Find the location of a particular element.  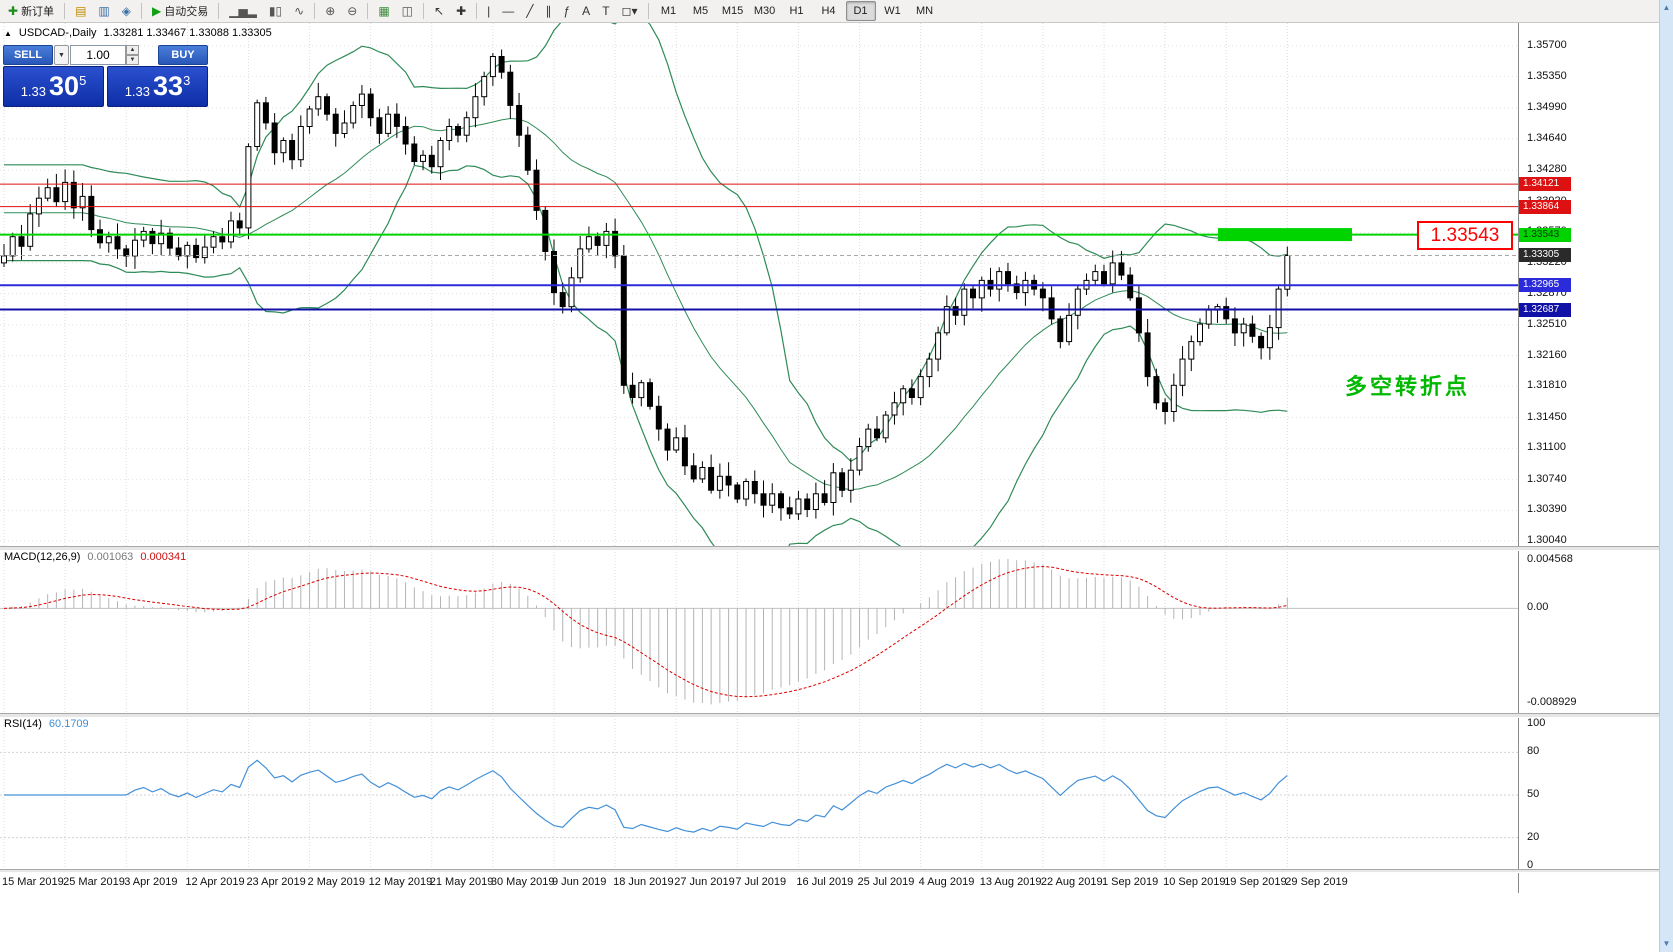

grid-icon: ▦ is located at coordinates (384, 11).